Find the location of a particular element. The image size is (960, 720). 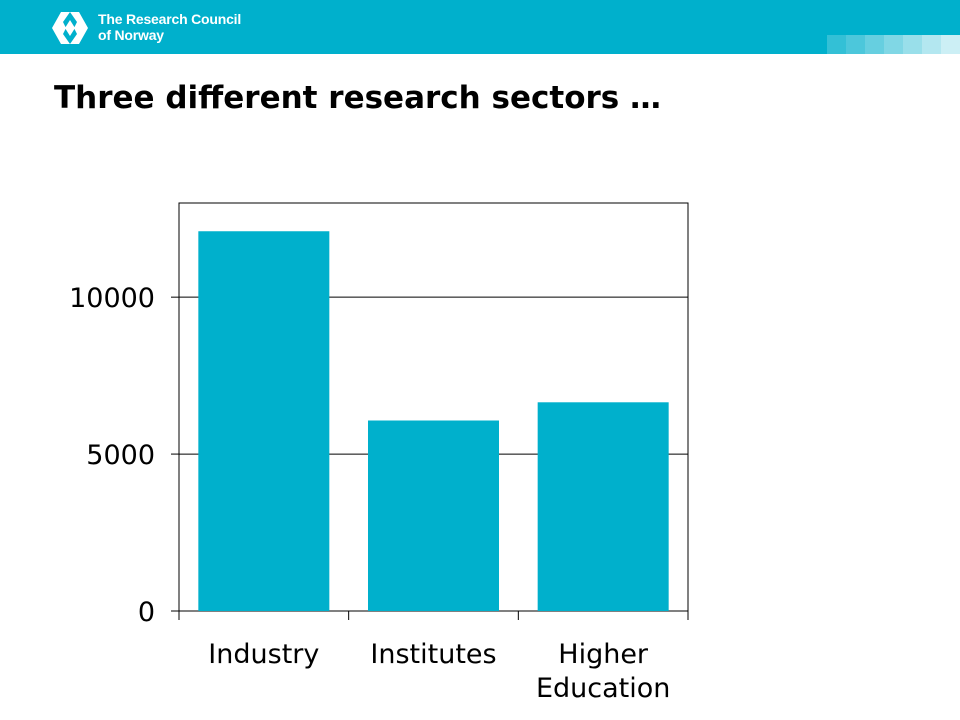

logo-text: The Research Council of Norway is located at coordinates (169, 27).